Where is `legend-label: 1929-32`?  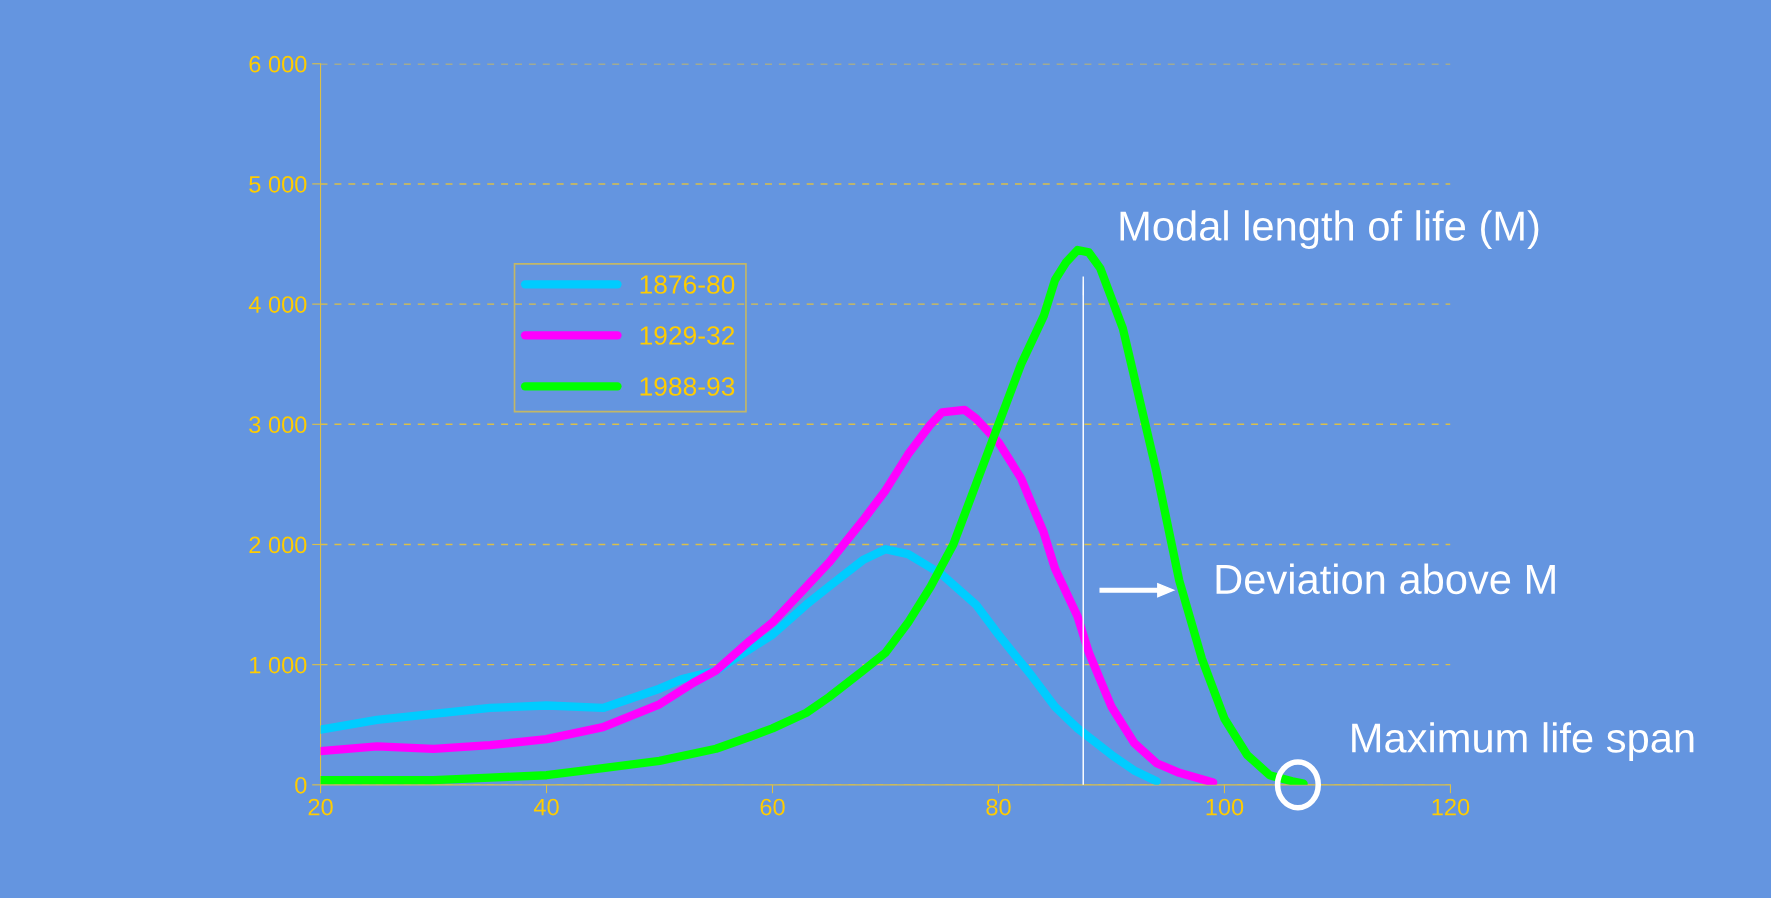 legend-label: 1929-32 is located at coordinates (687, 335).